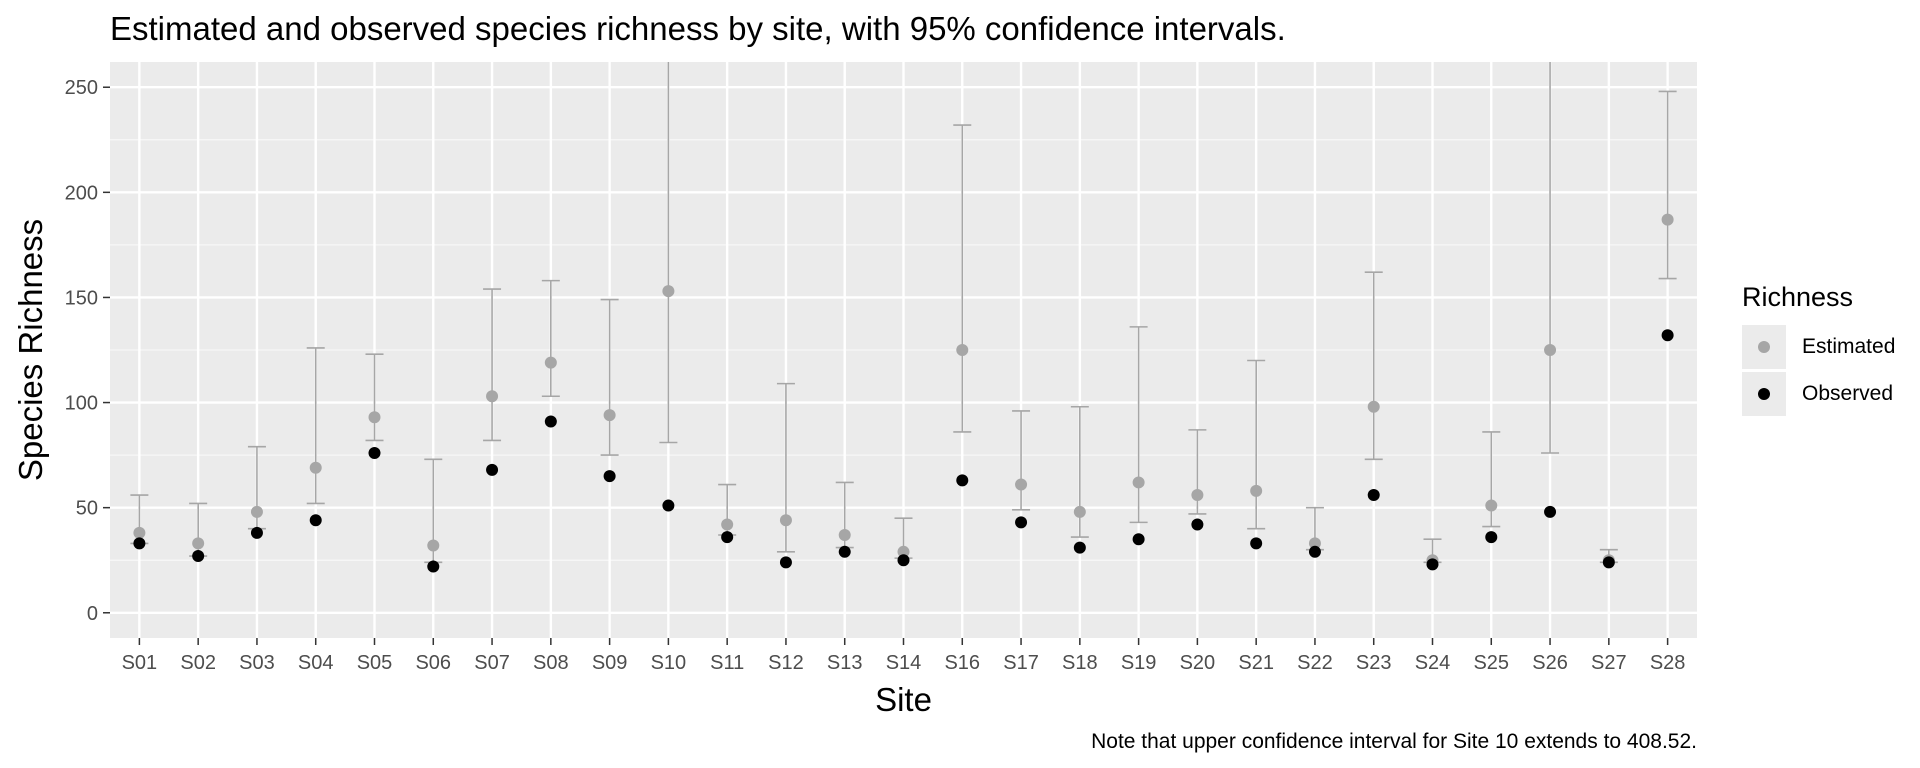  Describe the element at coordinates (81, 404) in the screenshot. I see `y-tick-label: 100` at that location.